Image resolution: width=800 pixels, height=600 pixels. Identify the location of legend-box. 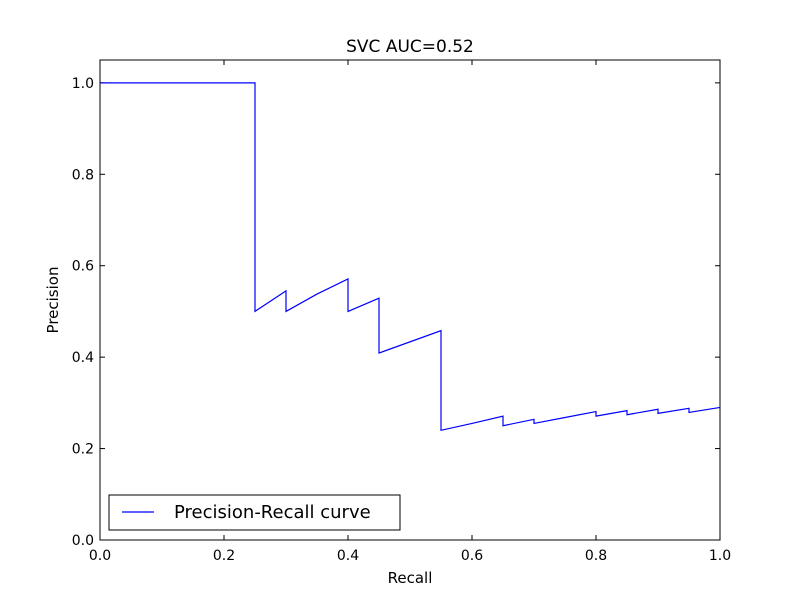
(254, 512).